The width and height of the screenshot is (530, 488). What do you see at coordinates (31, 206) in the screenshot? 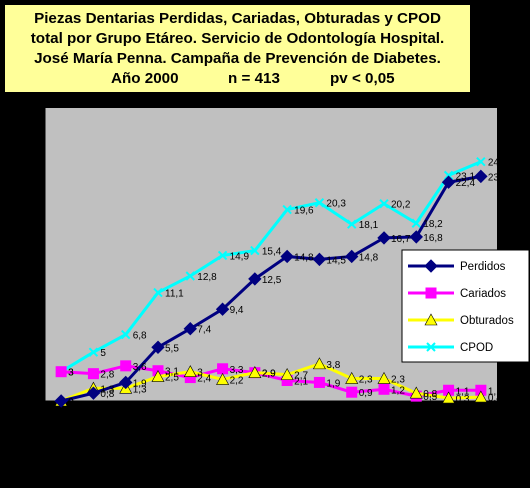
I see `y-tick-label: 20` at bounding box center [31, 206].